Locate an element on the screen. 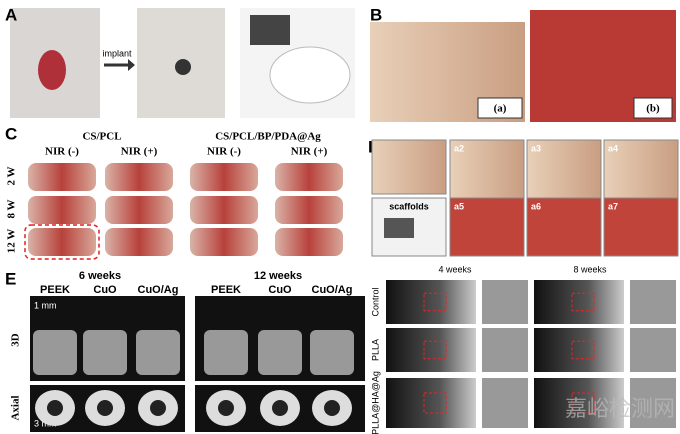 The image size is (680, 434). tile-label: a4 is located at coordinates (613, 148).